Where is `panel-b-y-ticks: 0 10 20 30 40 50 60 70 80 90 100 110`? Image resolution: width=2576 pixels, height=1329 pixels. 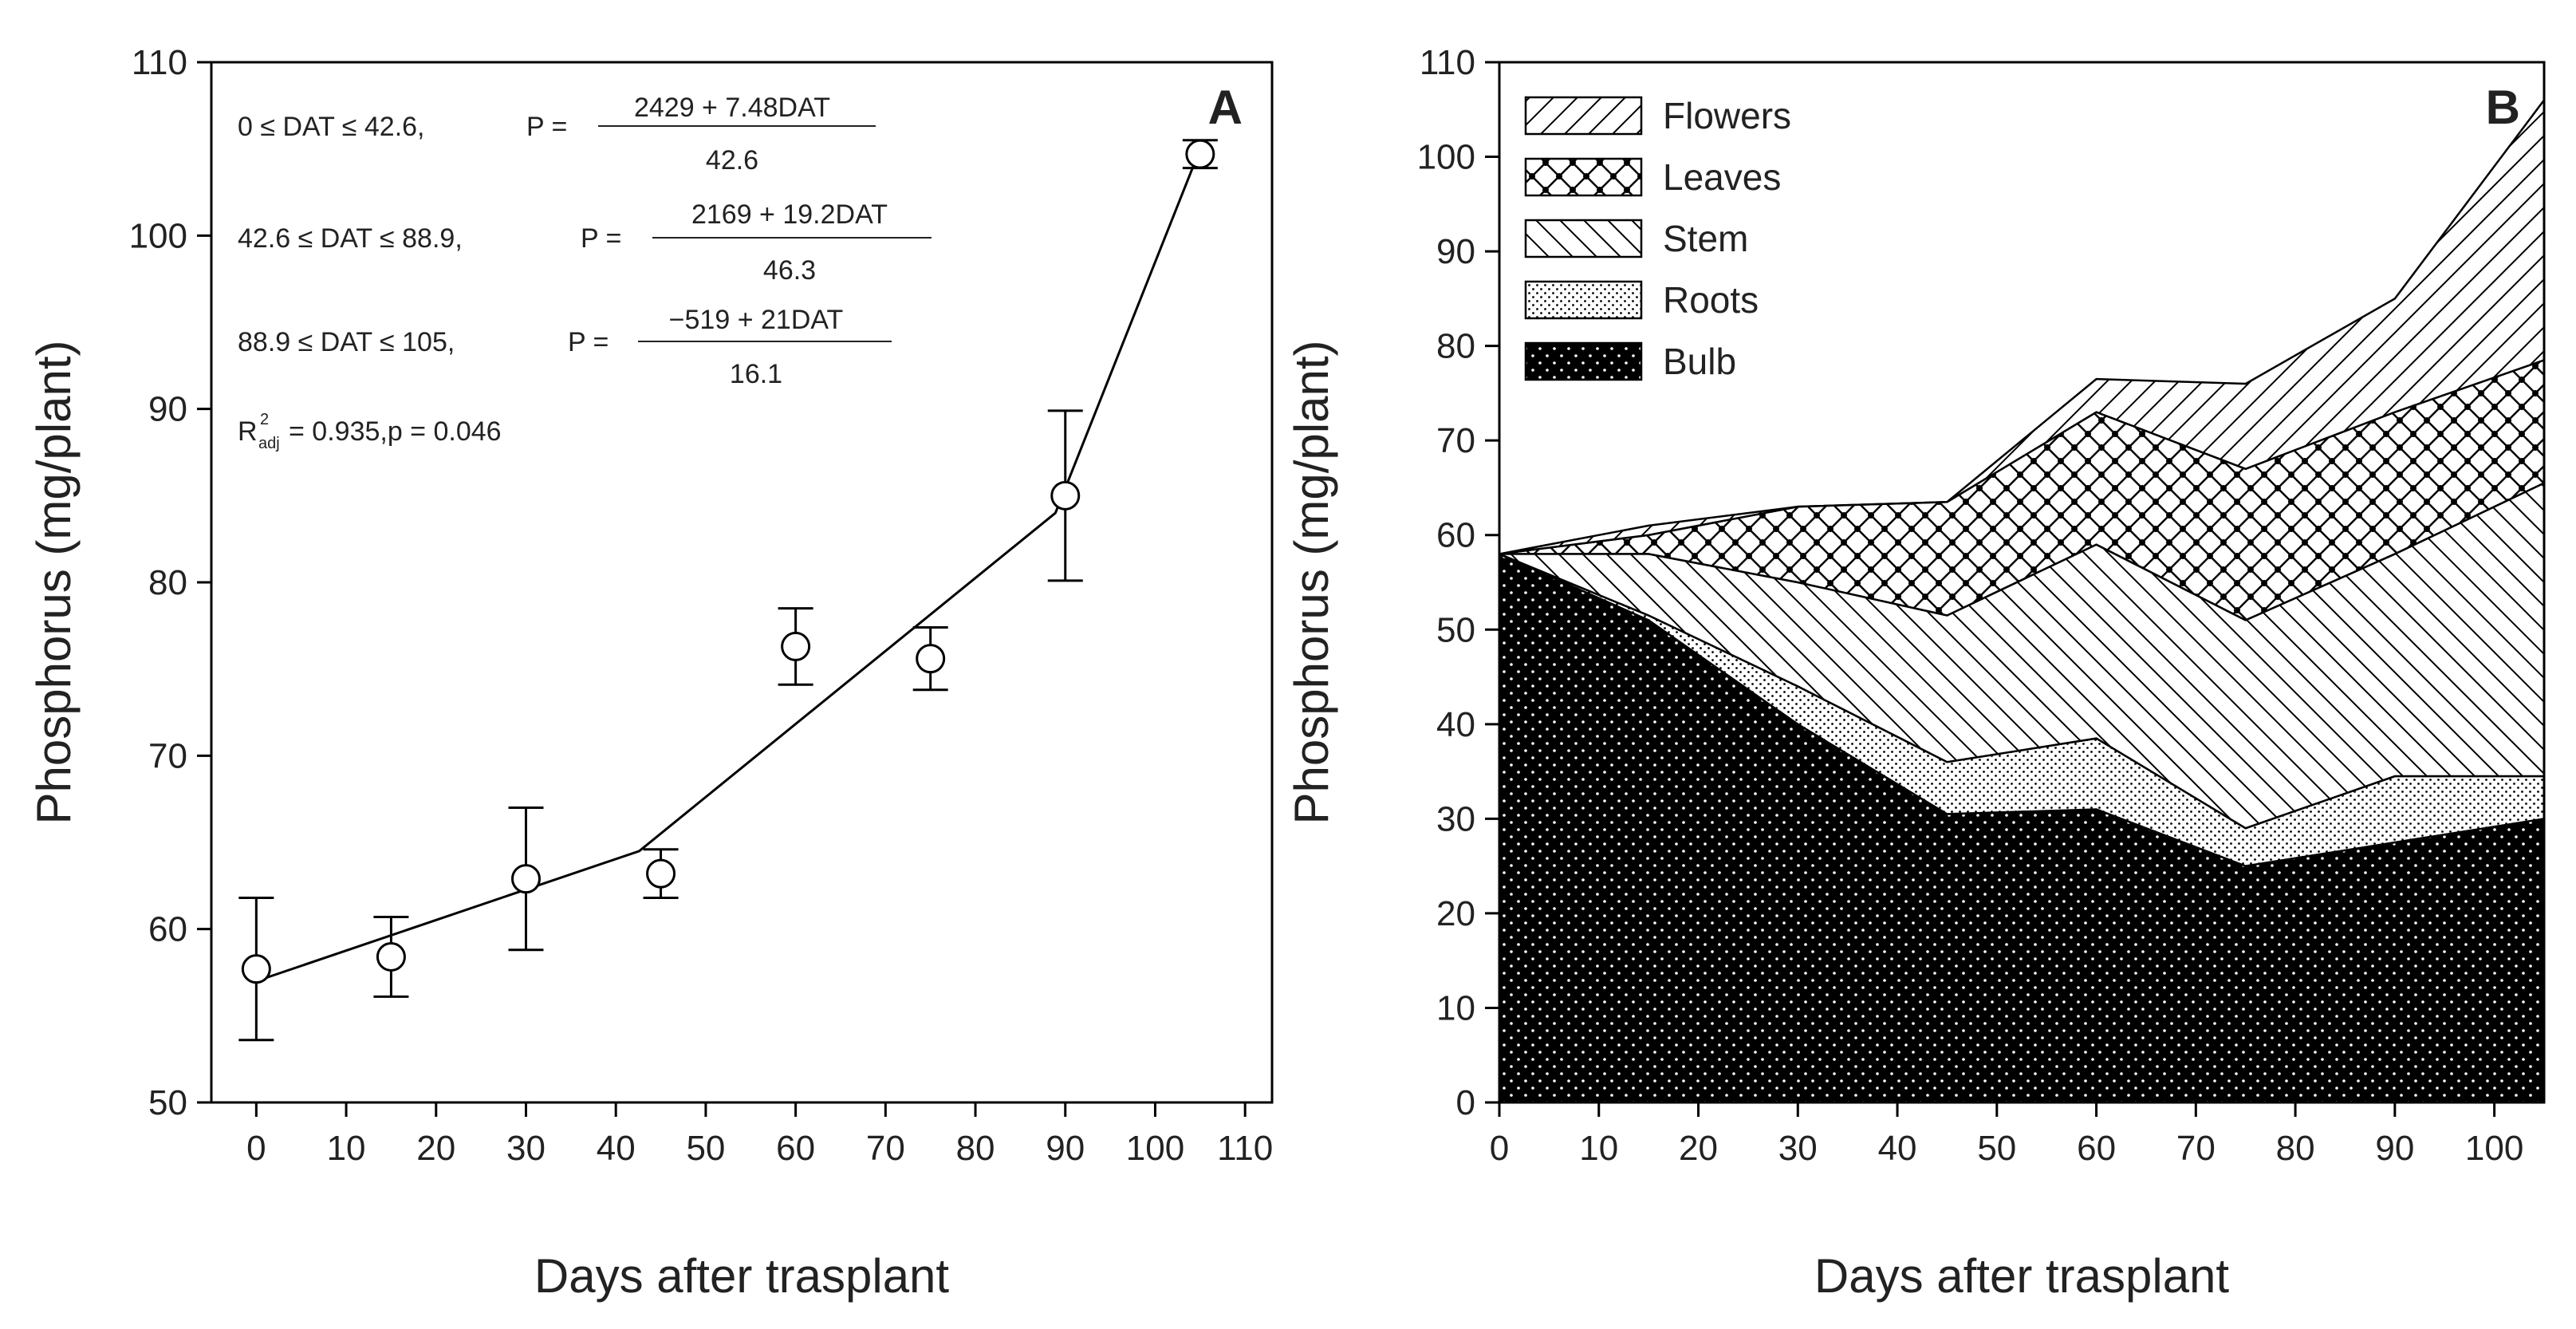
panel-b-y-ticks: 0 10 20 30 40 50 60 70 80 90 100 110 is located at coordinates (1458, 582).